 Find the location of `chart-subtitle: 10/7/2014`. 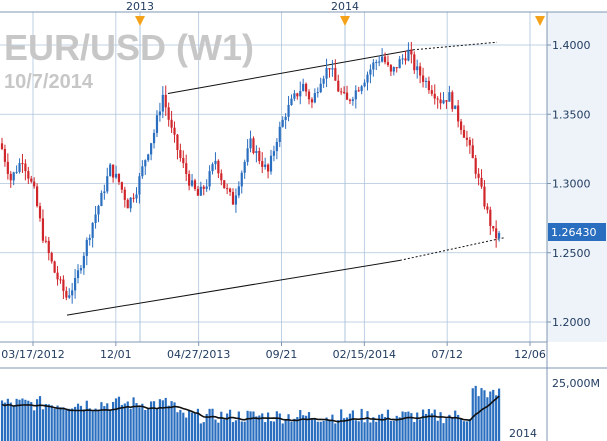

chart-subtitle: 10/7/2014 is located at coordinates (49, 82).